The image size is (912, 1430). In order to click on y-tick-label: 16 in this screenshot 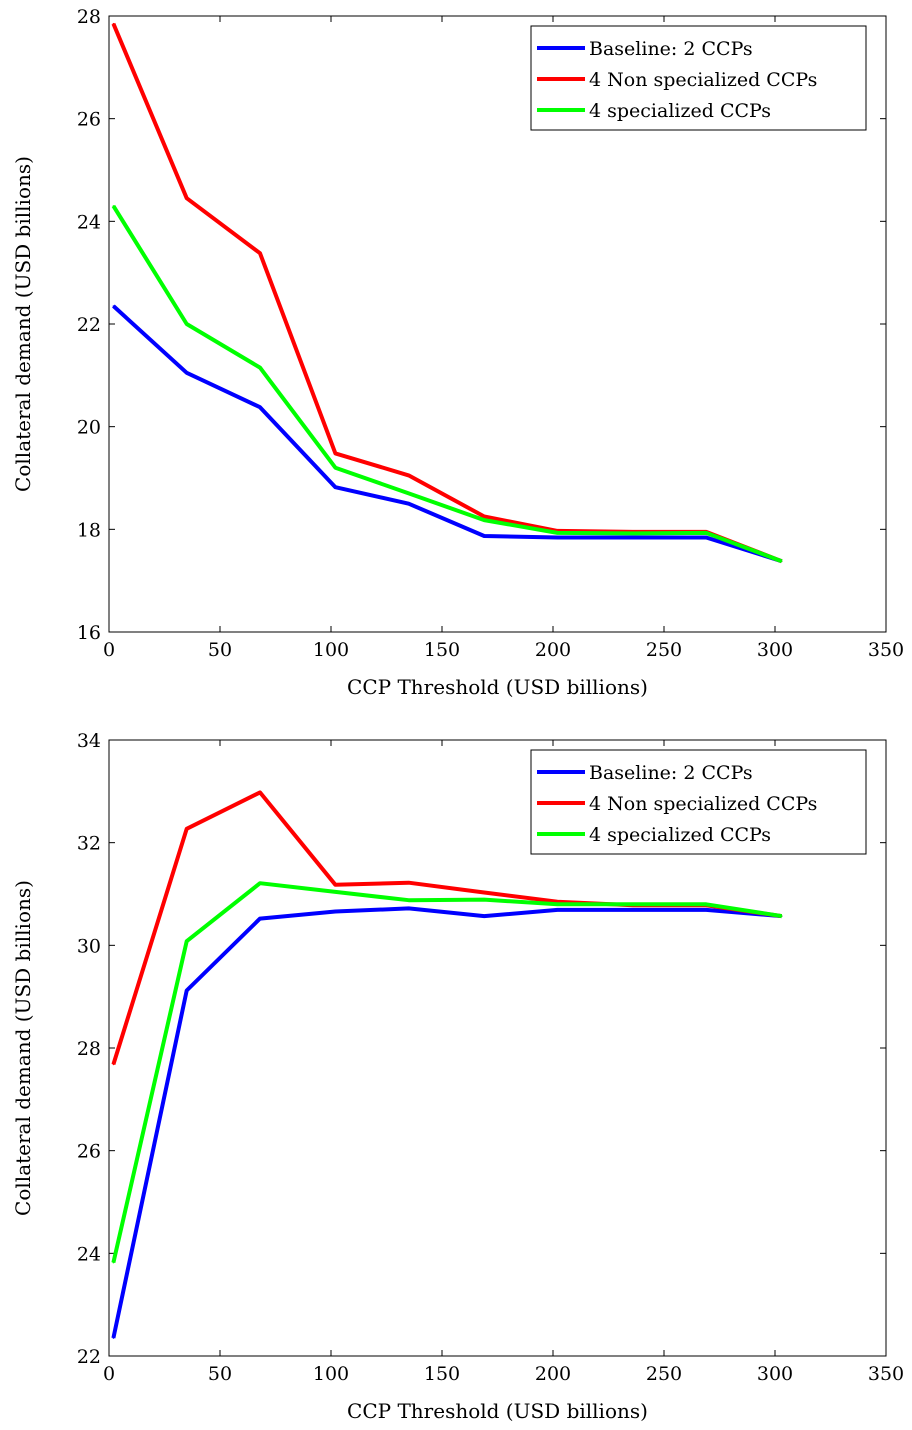, I will do `click(89, 633)`.